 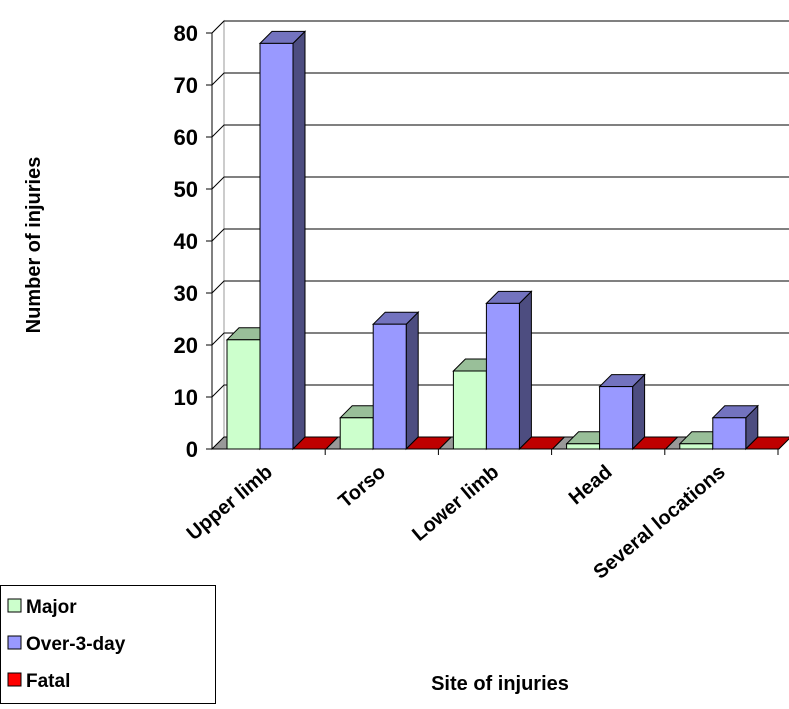 I want to click on y-tick-label: 80, so click(x=186, y=33).